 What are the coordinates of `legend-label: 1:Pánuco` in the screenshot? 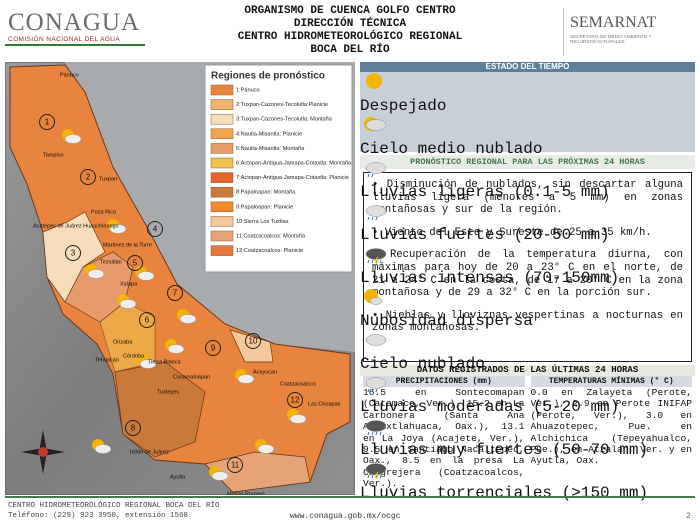 It's located at (248, 90).